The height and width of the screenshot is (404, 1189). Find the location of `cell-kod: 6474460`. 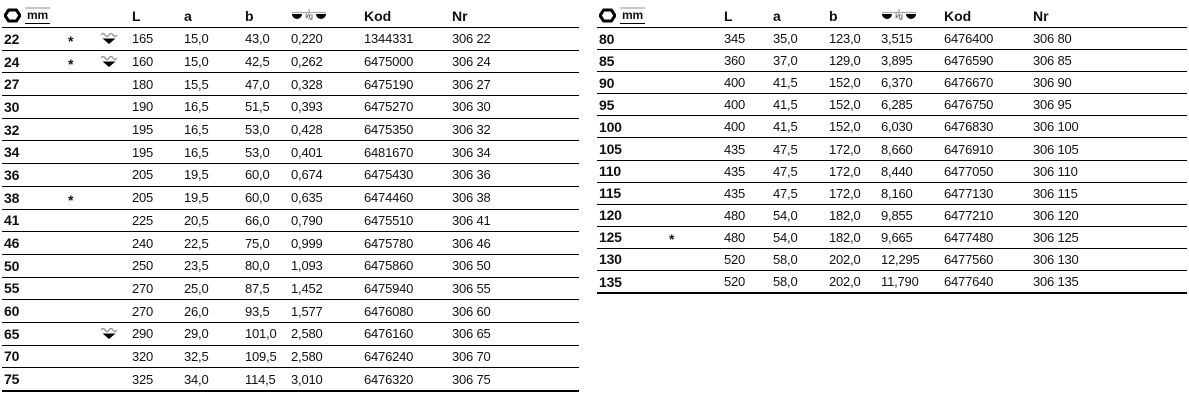

cell-kod: 6474460 is located at coordinates (389, 198).